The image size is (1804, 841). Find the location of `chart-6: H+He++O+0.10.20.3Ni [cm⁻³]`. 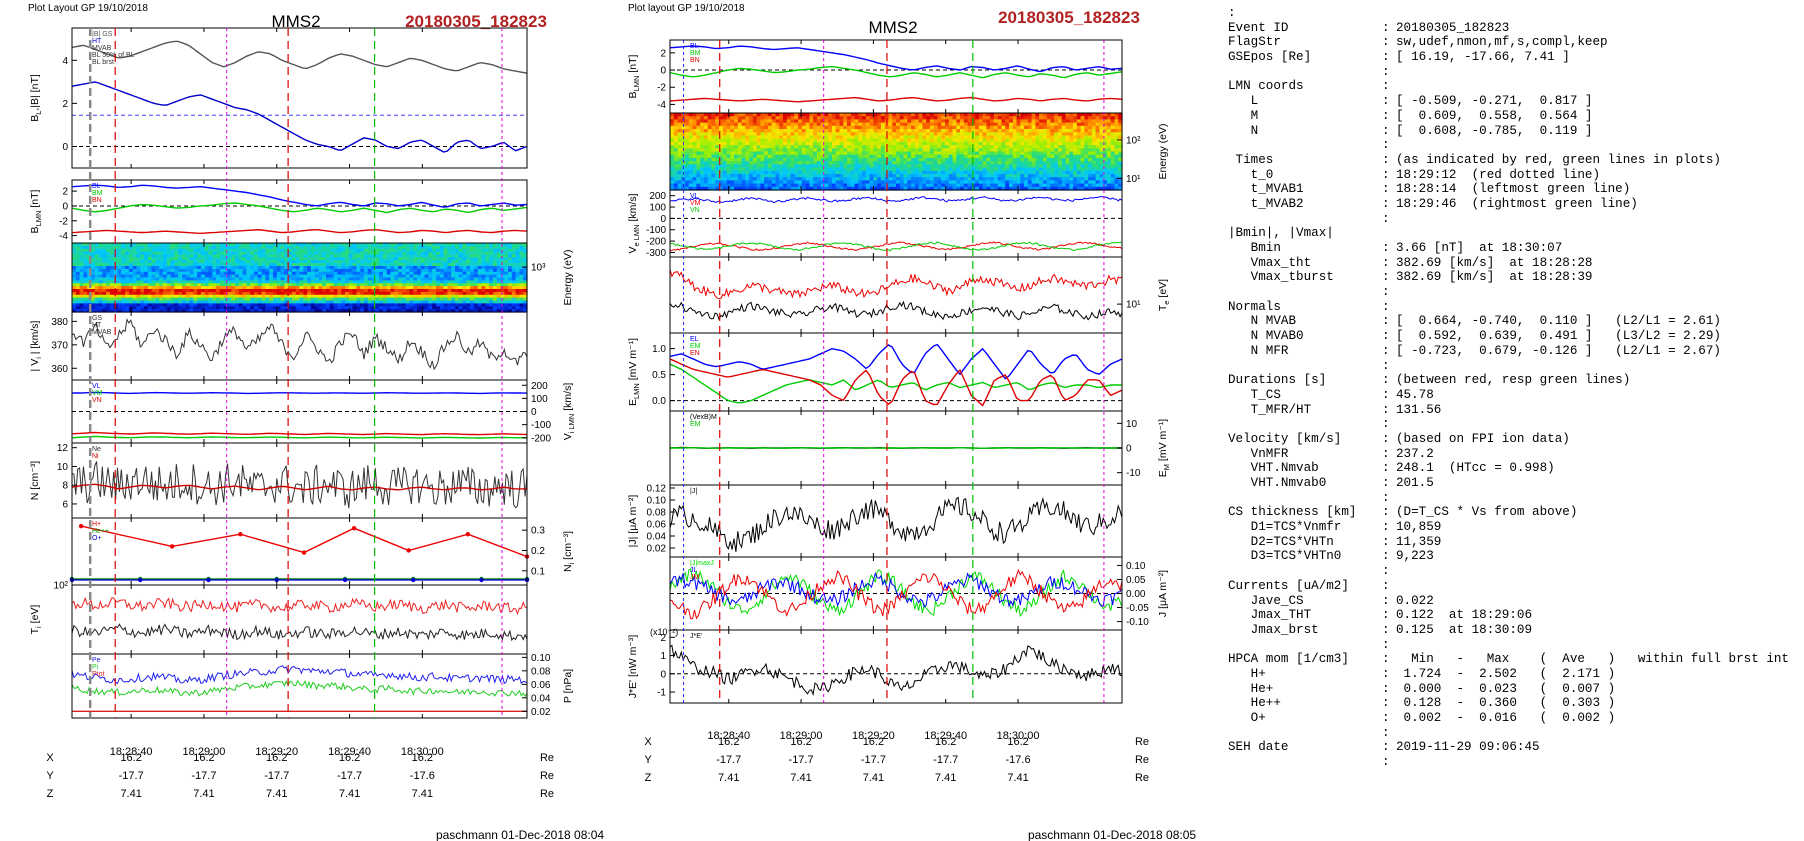

chart-6: H+He++O+0.10.20.3Ni [cm⁻³] is located at coordinates (322, 551).